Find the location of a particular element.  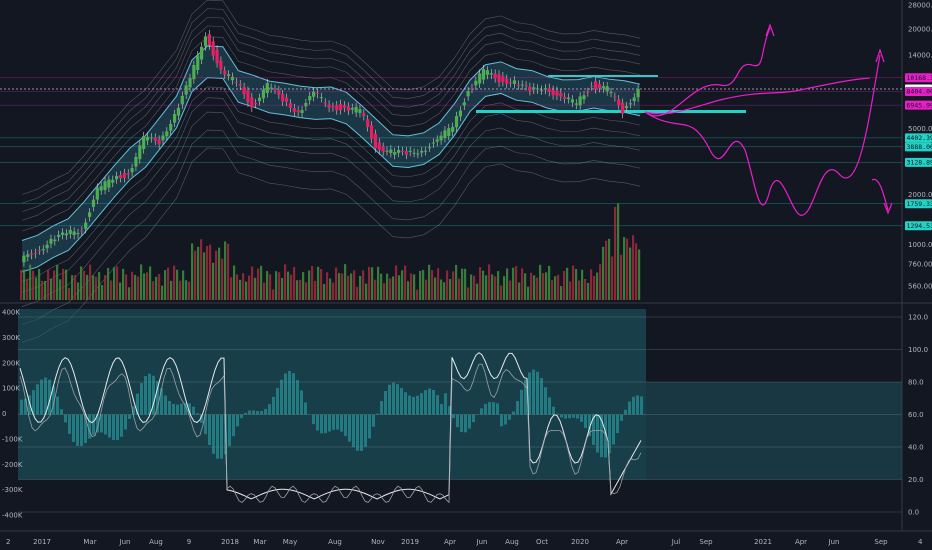

x-tick-label: Sep is located at coordinates (706, 542).